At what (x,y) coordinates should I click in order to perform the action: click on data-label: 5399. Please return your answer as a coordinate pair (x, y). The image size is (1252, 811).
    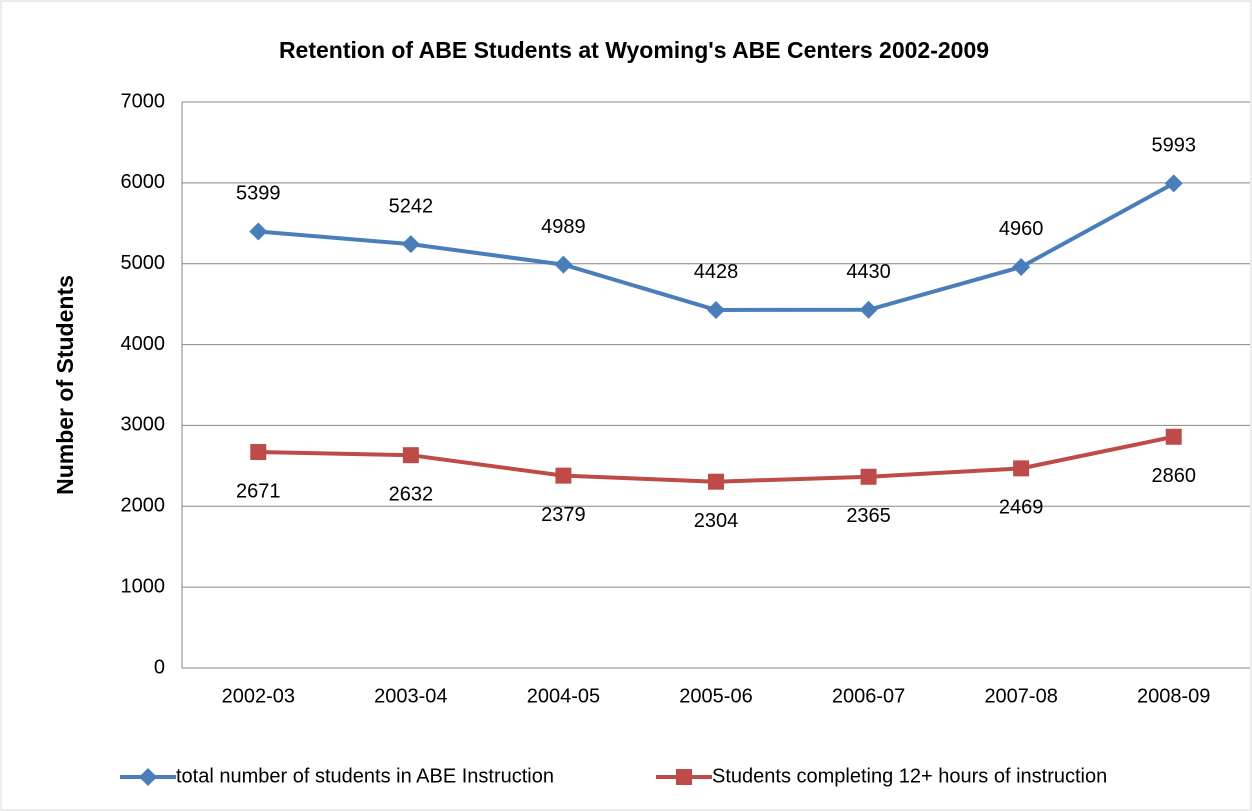
    Looking at the image, I should click on (258, 194).